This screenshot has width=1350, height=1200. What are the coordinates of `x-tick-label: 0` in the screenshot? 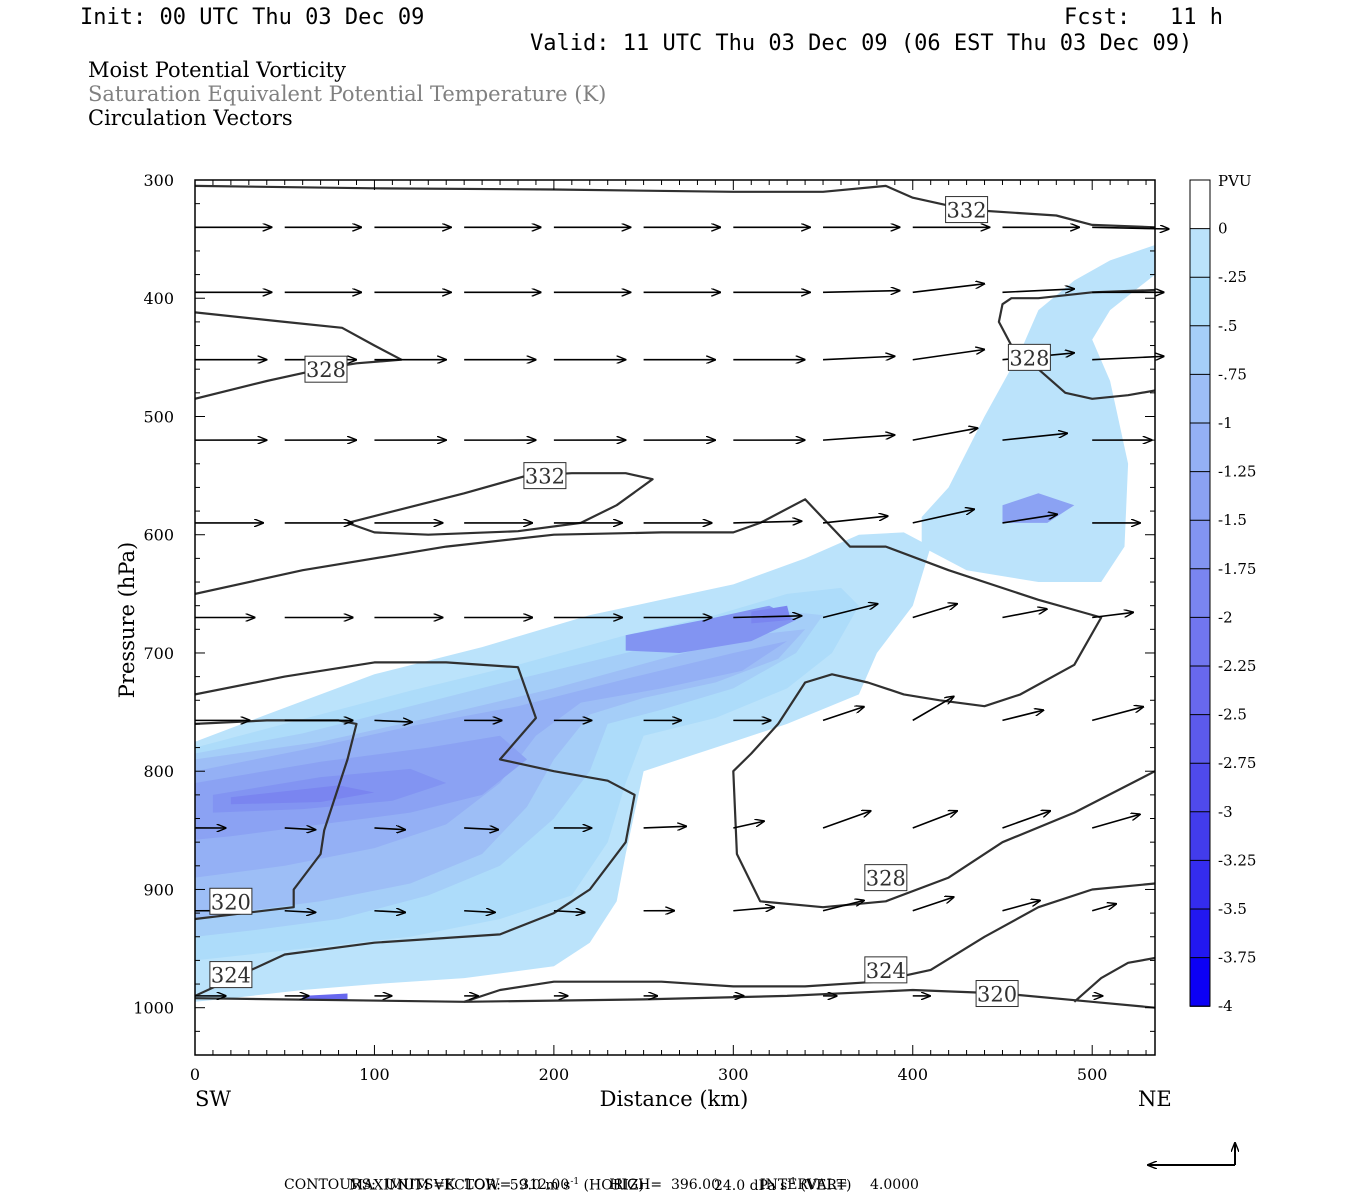 It's located at (195, 1074).